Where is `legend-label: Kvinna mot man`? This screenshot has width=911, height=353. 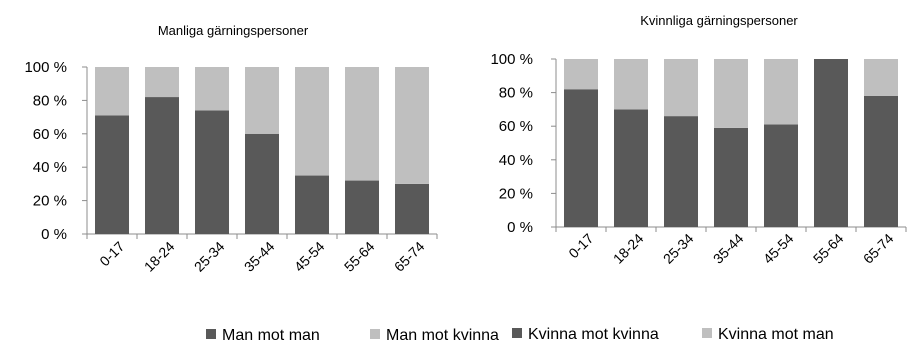
legend-label: Kvinna mot man is located at coordinates (776, 334).